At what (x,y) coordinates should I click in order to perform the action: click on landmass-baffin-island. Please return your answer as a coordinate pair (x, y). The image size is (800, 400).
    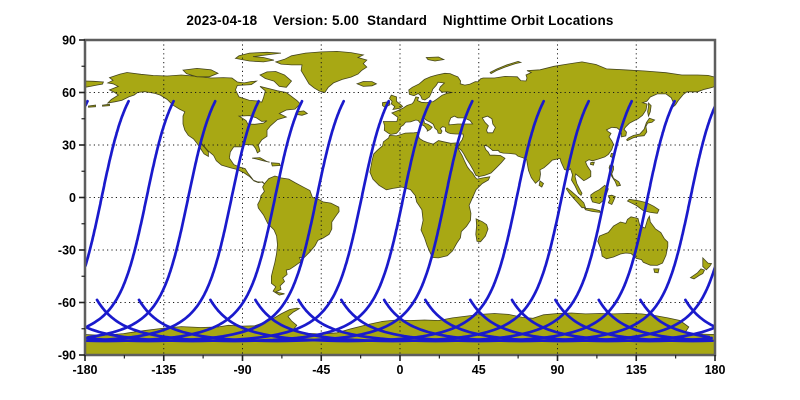
    Looking at the image, I should click on (276, 79).